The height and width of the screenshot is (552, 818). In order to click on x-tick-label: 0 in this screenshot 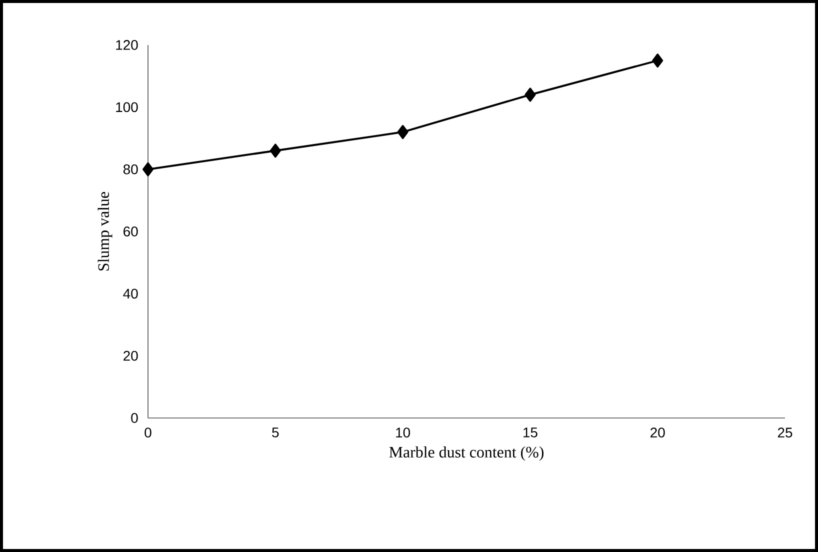, I will do `click(148, 433)`.